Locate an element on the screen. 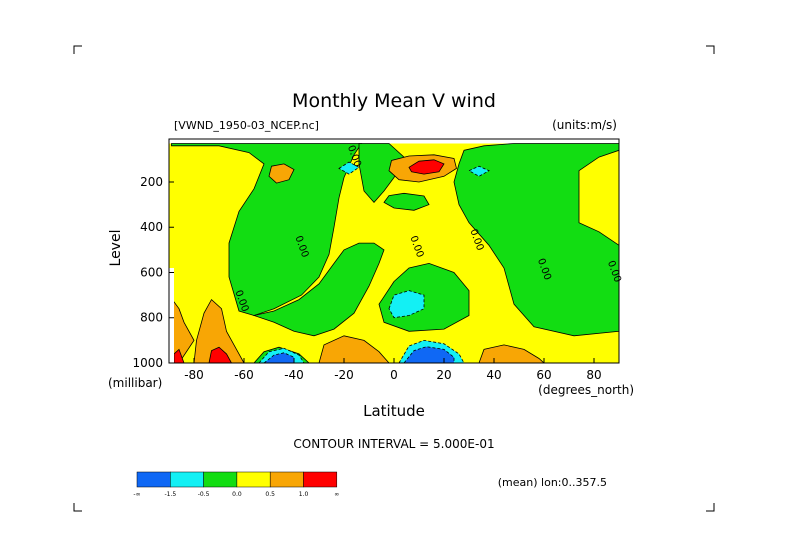  y-axis: 200 400 600 800 1000 is located at coordinates (153, 272).